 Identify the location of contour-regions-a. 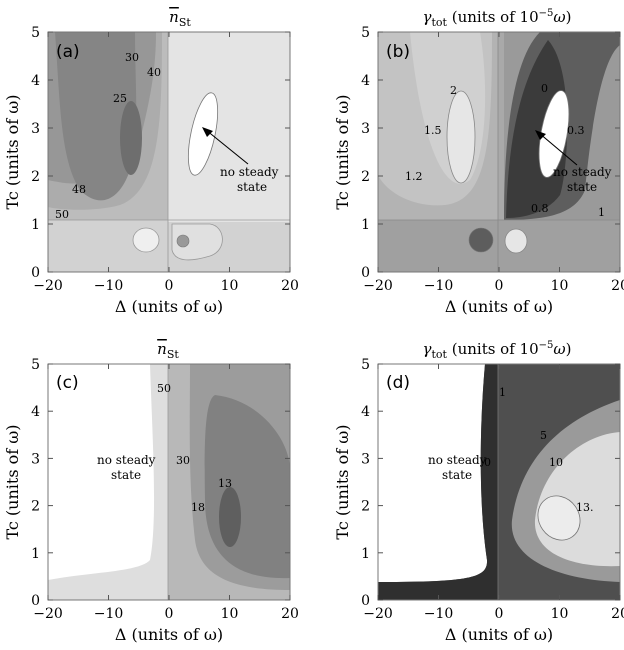
(169, 152).